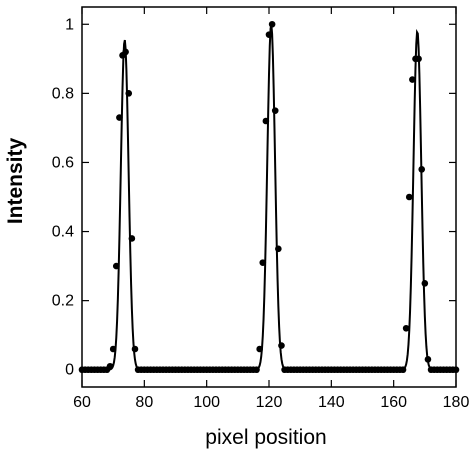  Describe the element at coordinates (206, 402) in the screenshot. I see `x-tick-label: 100` at that location.